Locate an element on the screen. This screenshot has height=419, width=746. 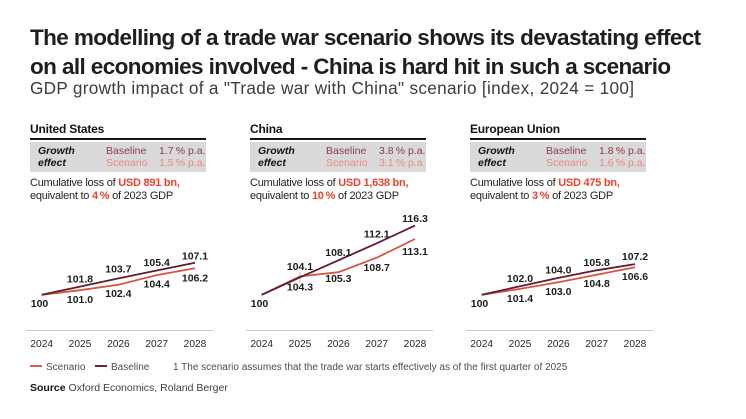
svg-text: 112.1 is located at coordinates (377, 235).